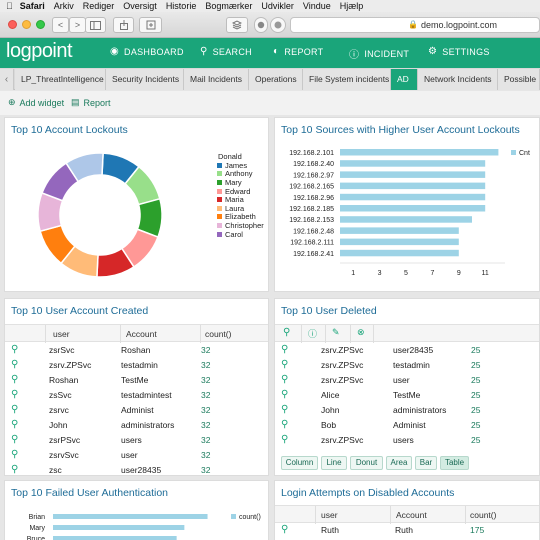 This screenshot has height=540, width=540. I want to click on sidebar-icon, so click(95, 25).